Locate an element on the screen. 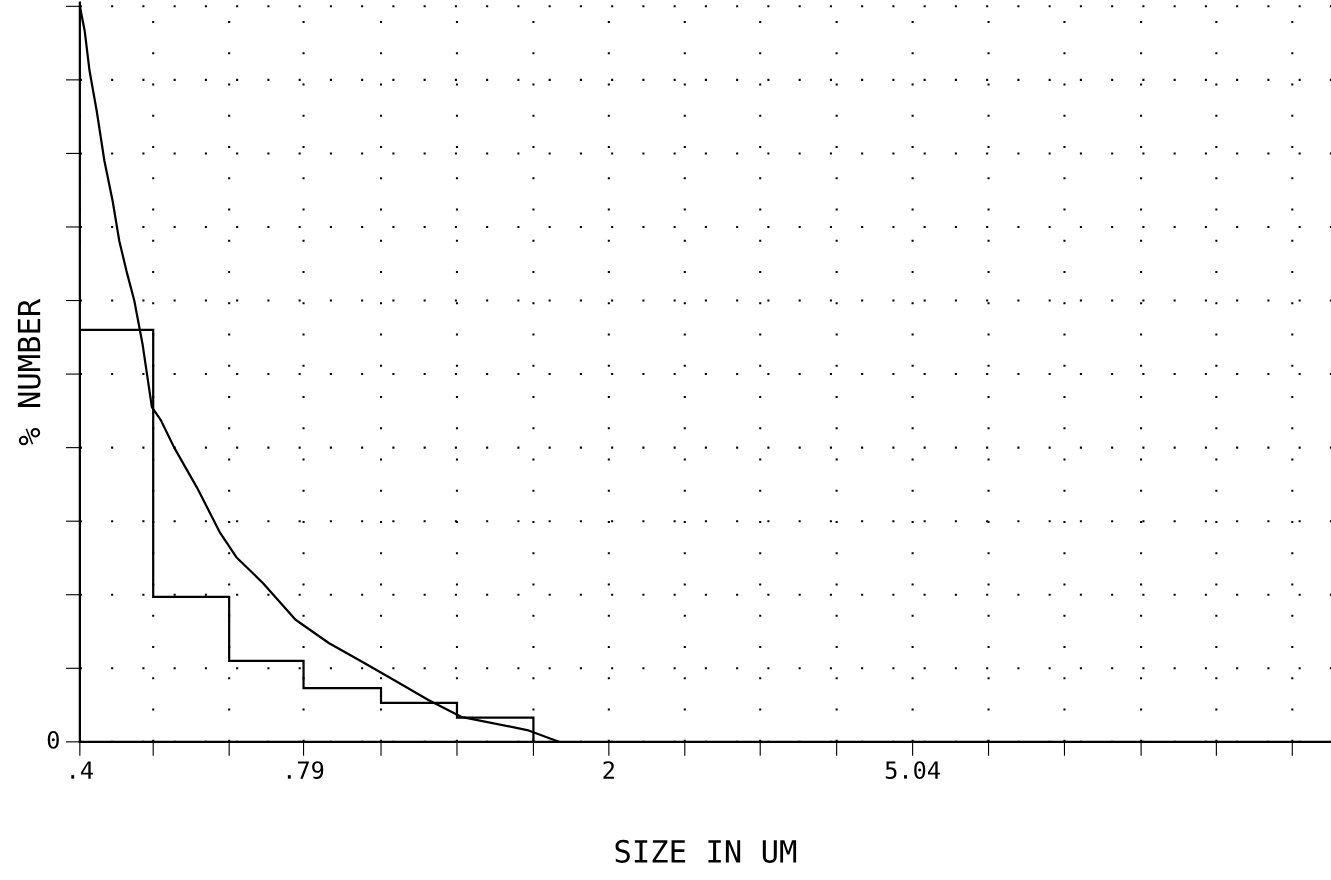 This screenshot has height=880, width=1331. text: 0 is located at coordinates (53, 739).